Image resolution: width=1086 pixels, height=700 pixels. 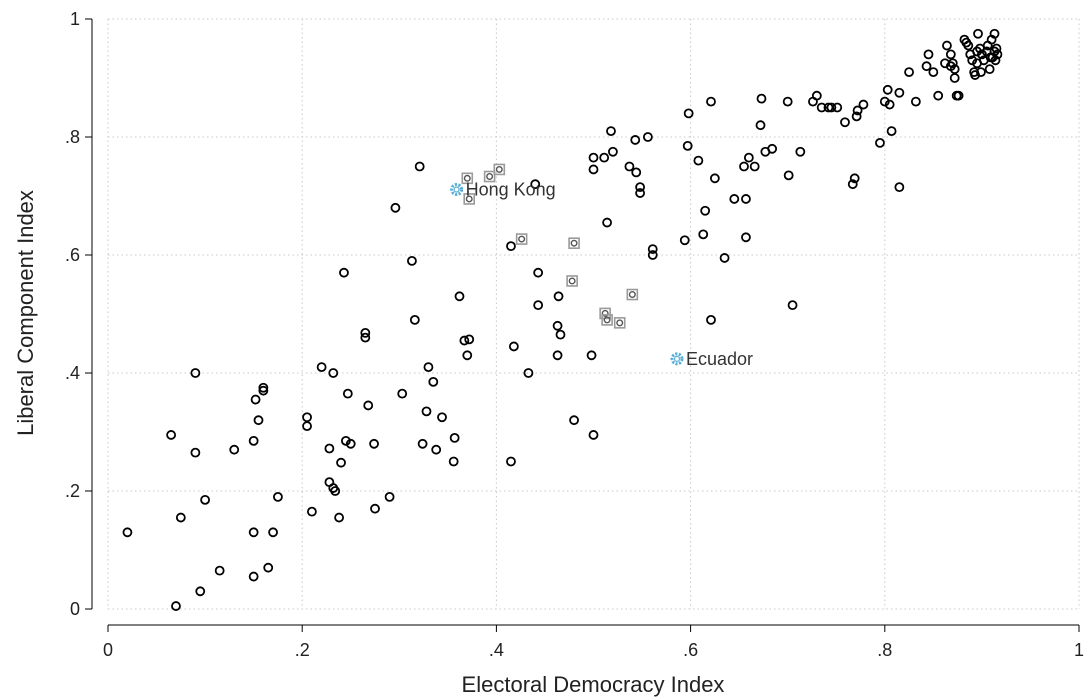 I want to click on x-tick-label: .6, so click(x=690, y=650).